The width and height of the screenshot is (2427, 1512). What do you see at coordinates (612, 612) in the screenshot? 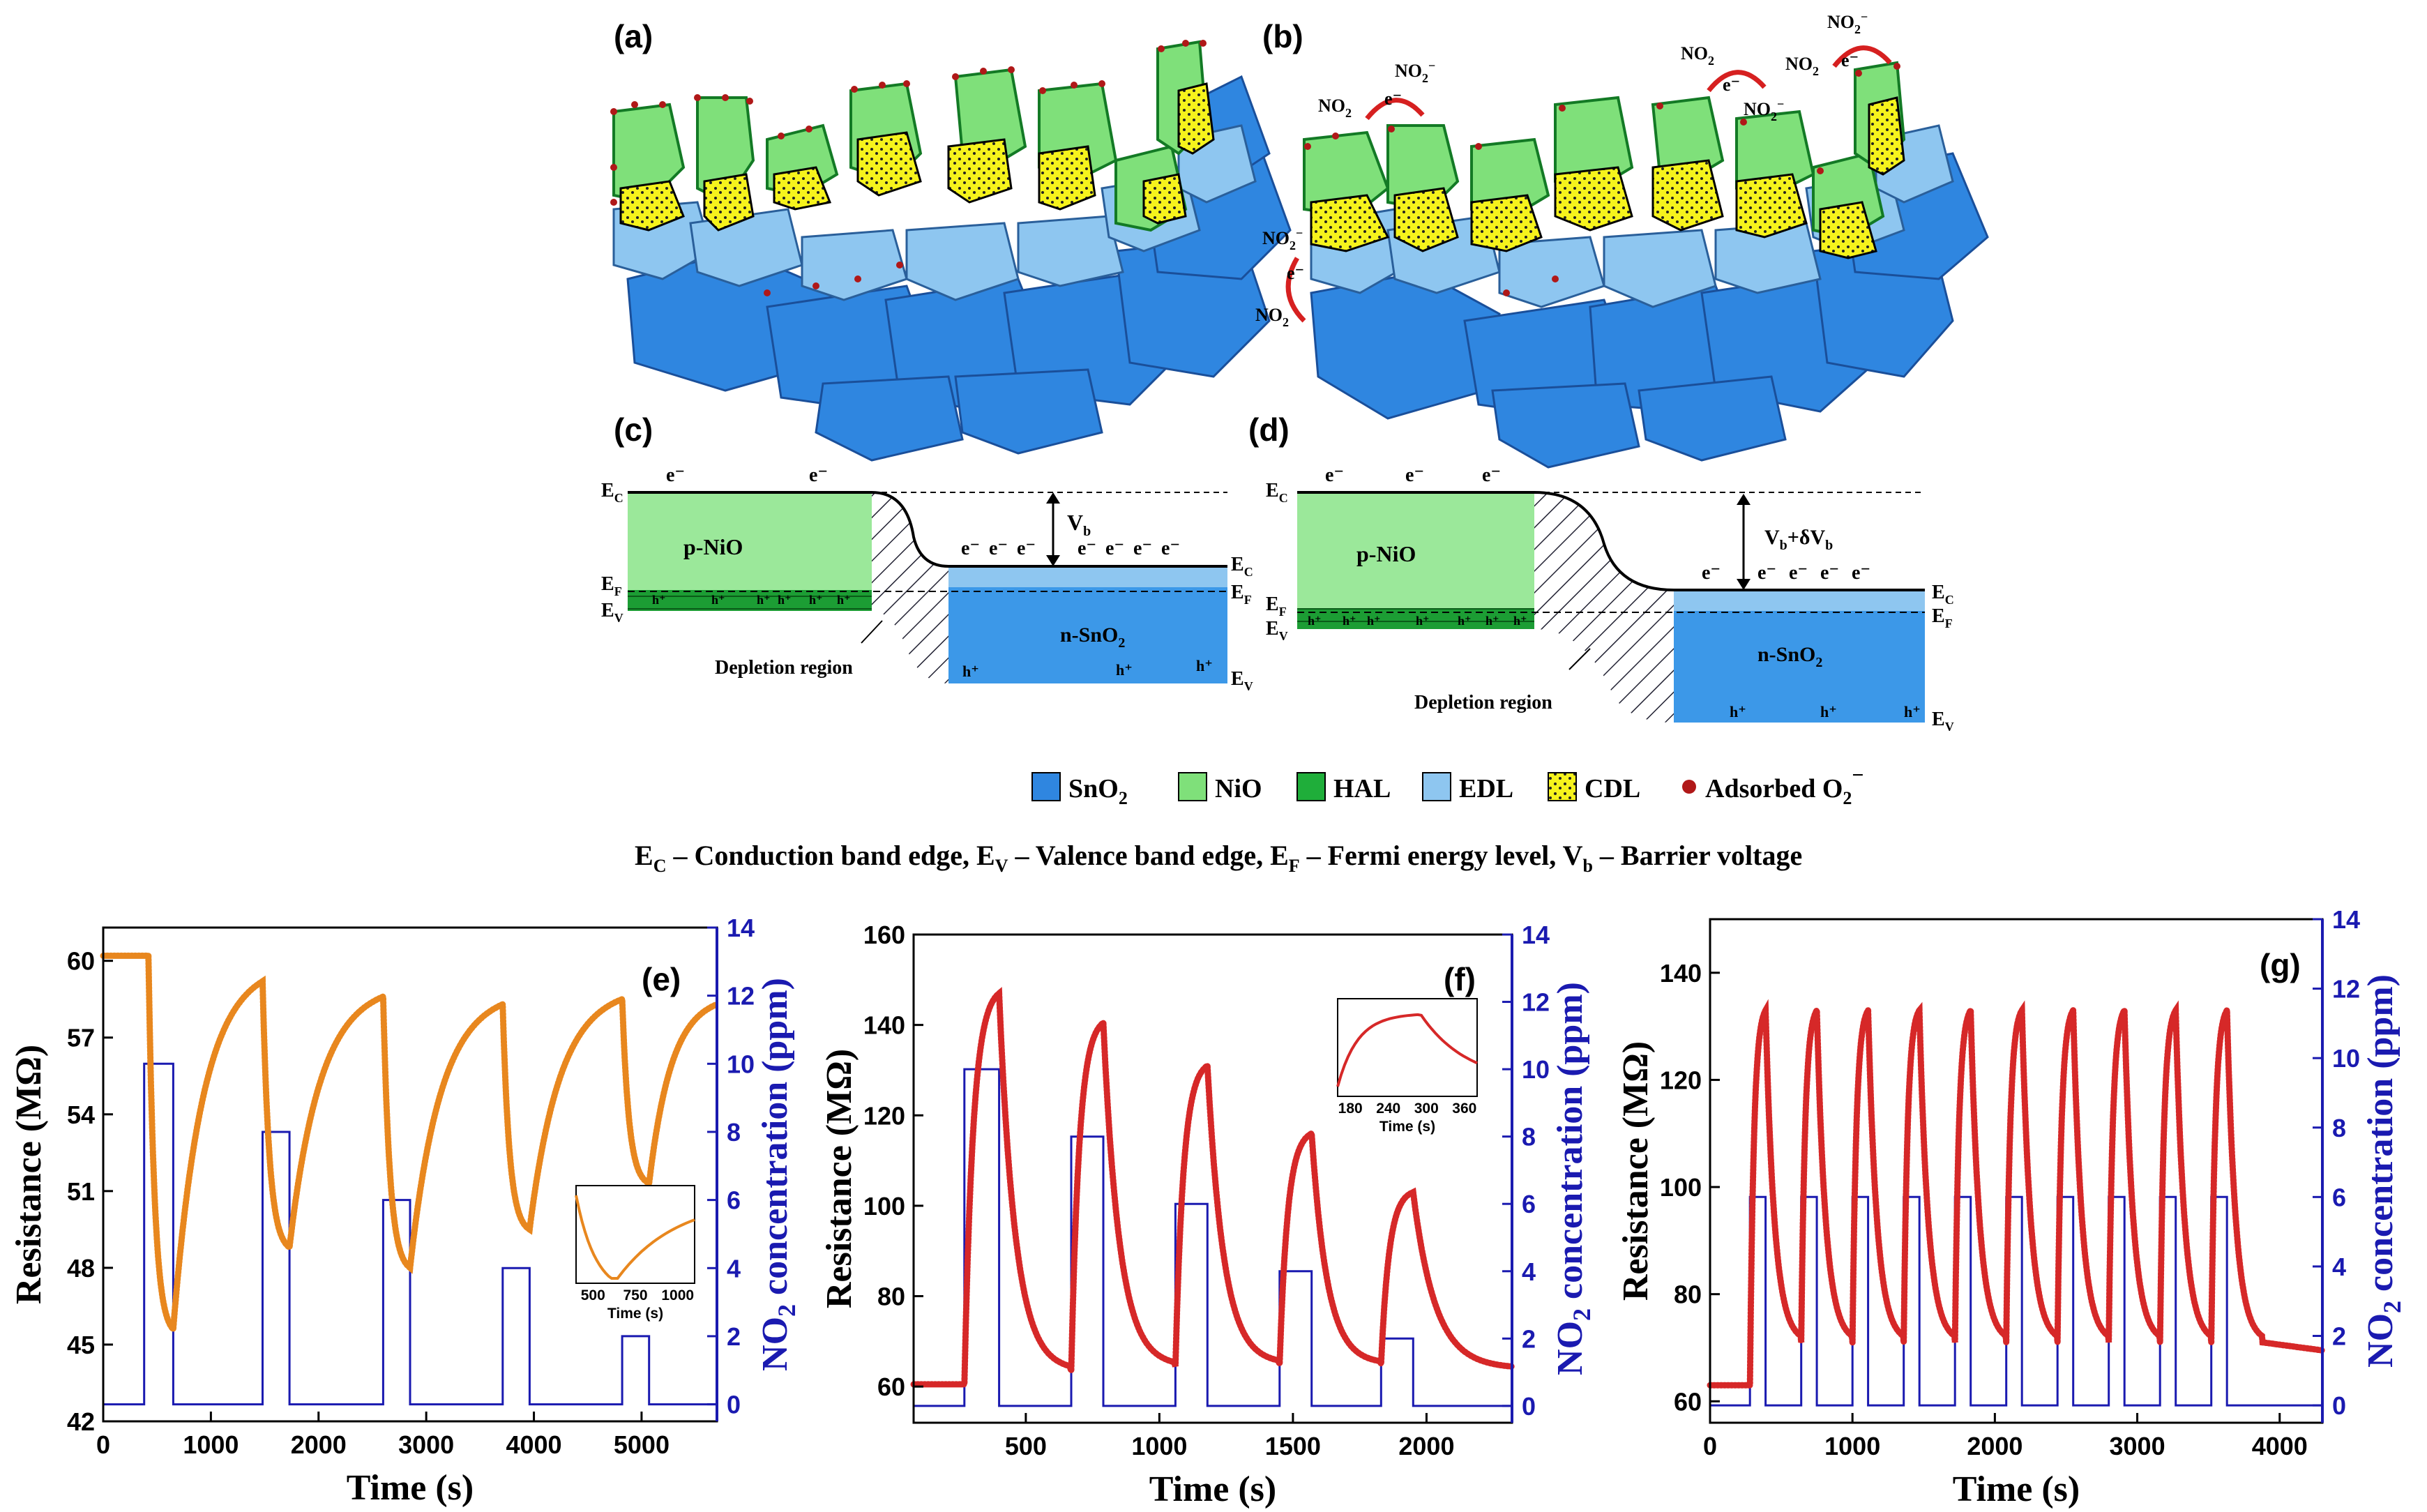
I see `ev-label: EV` at bounding box center [612, 612].